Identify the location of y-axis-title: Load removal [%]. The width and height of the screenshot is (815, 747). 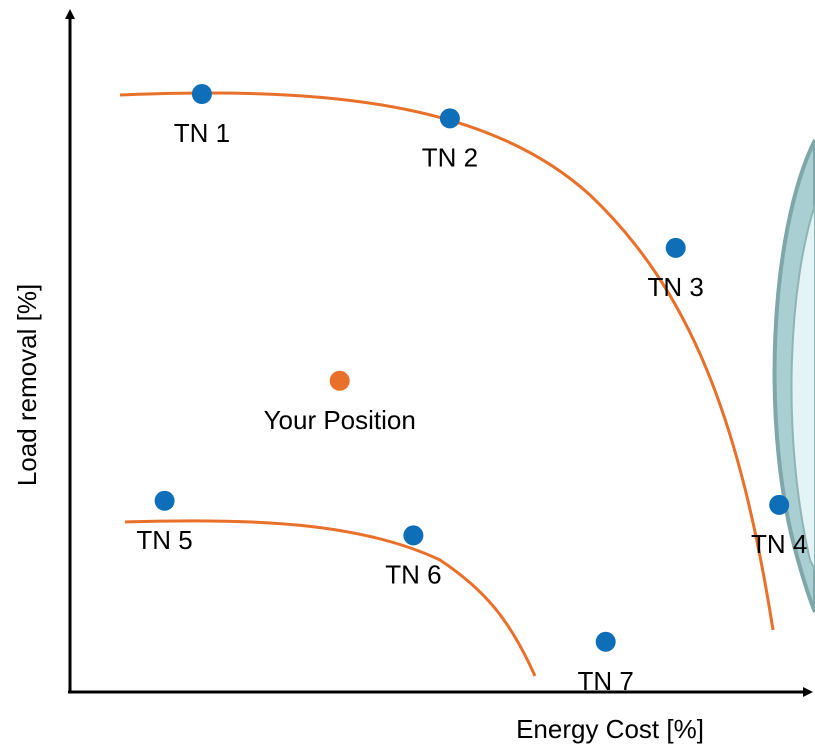
(27, 385).